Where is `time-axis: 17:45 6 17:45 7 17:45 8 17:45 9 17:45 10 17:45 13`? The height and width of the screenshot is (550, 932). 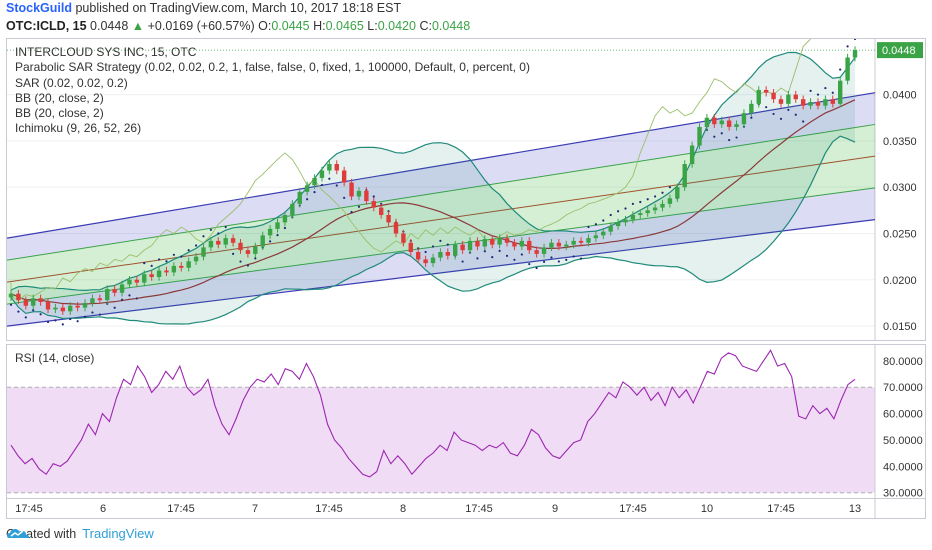
time-axis: 17:45 6 17:45 7 17:45 8 17:45 9 17:45 10 17:45 13 is located at coordinates (466, 509).